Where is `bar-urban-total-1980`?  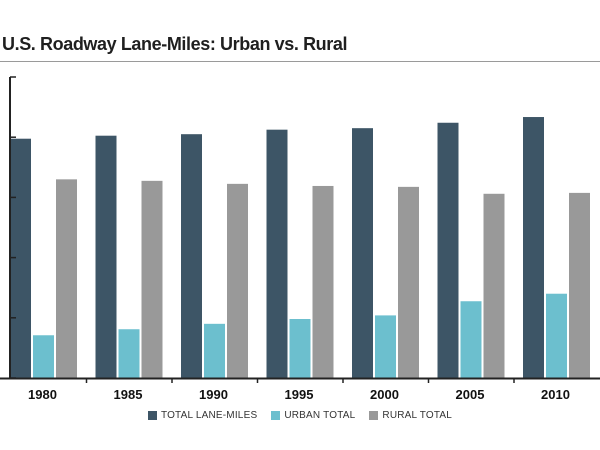 bar-urban-total-1980 is located at coordinates (43, 356).